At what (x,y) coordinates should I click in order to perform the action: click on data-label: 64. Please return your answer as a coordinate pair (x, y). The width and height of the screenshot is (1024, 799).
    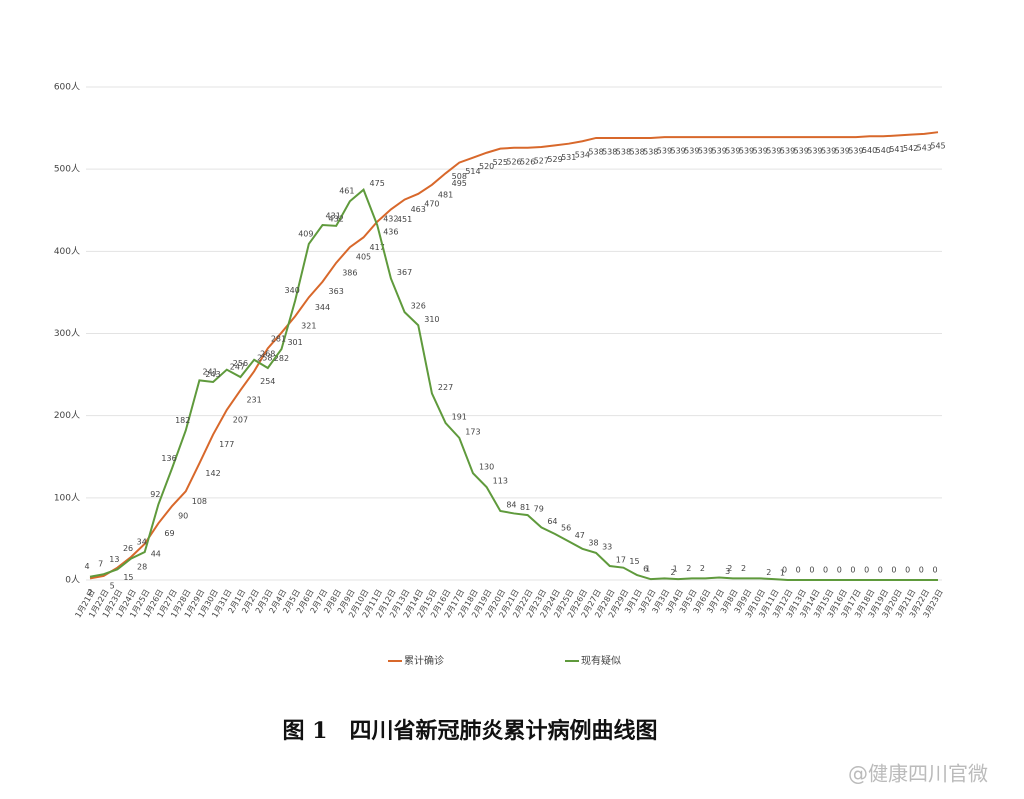
    Looking at the image, I should click on (552, 521).